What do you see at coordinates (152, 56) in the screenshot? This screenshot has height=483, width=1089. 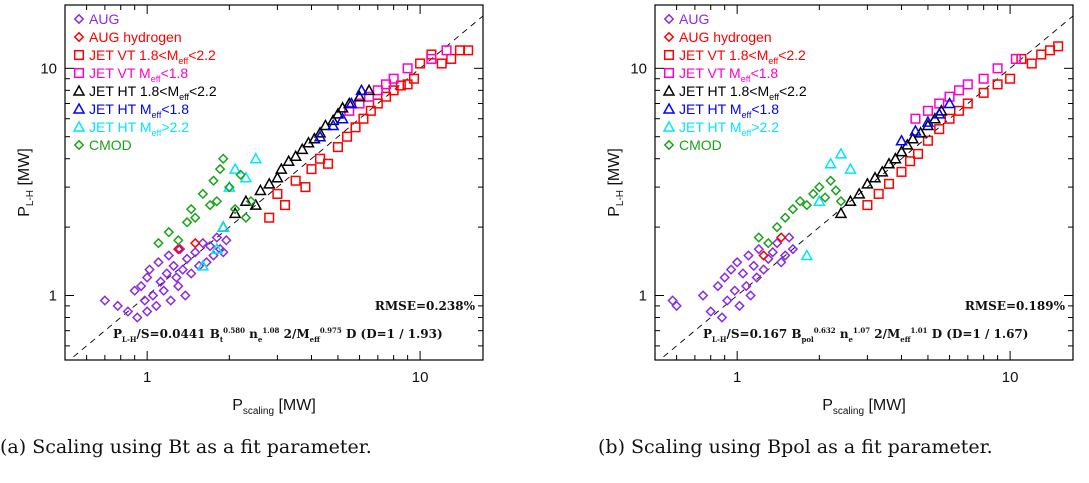 I see `legend-label: JET VT 1.8<Meff<2.2` at bounding box center [152, 56].